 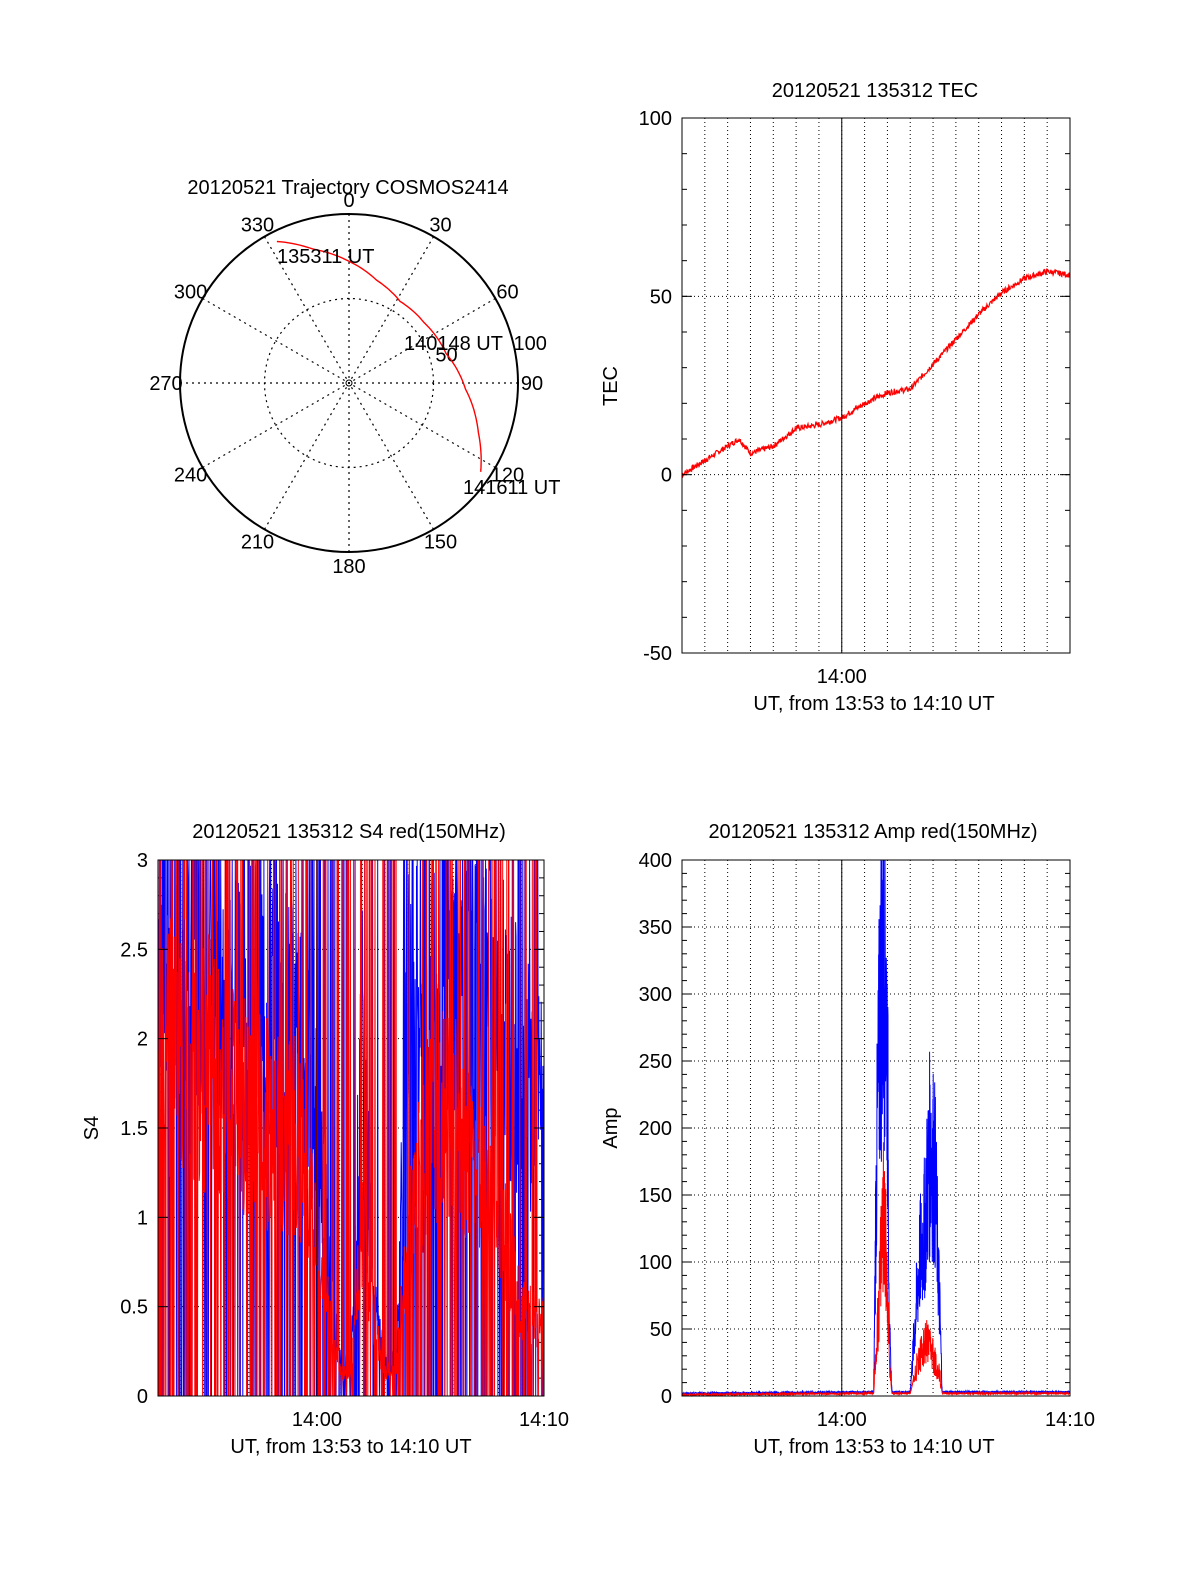 I want to click on polar-angle-label: 330, so click(x=257, y=226).